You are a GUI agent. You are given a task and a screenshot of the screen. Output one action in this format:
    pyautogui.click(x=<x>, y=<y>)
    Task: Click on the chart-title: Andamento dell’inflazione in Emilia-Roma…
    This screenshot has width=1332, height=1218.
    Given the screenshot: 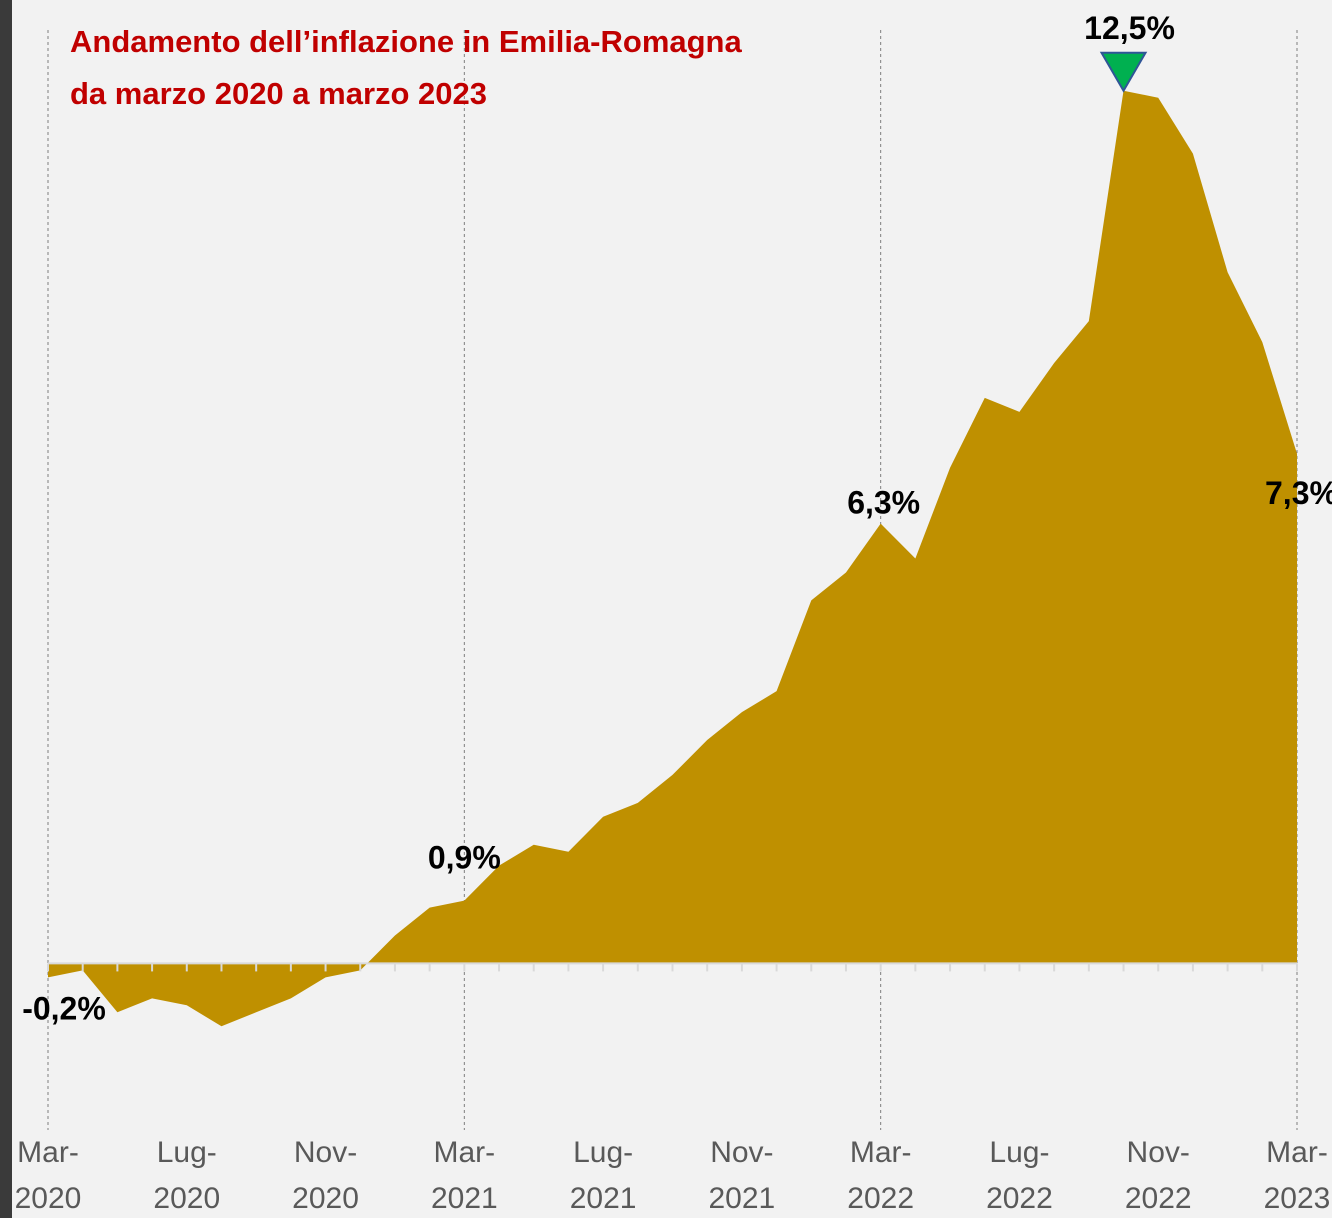 What is the action you would take?
    pyautogui.click(x=406, y=41)
    